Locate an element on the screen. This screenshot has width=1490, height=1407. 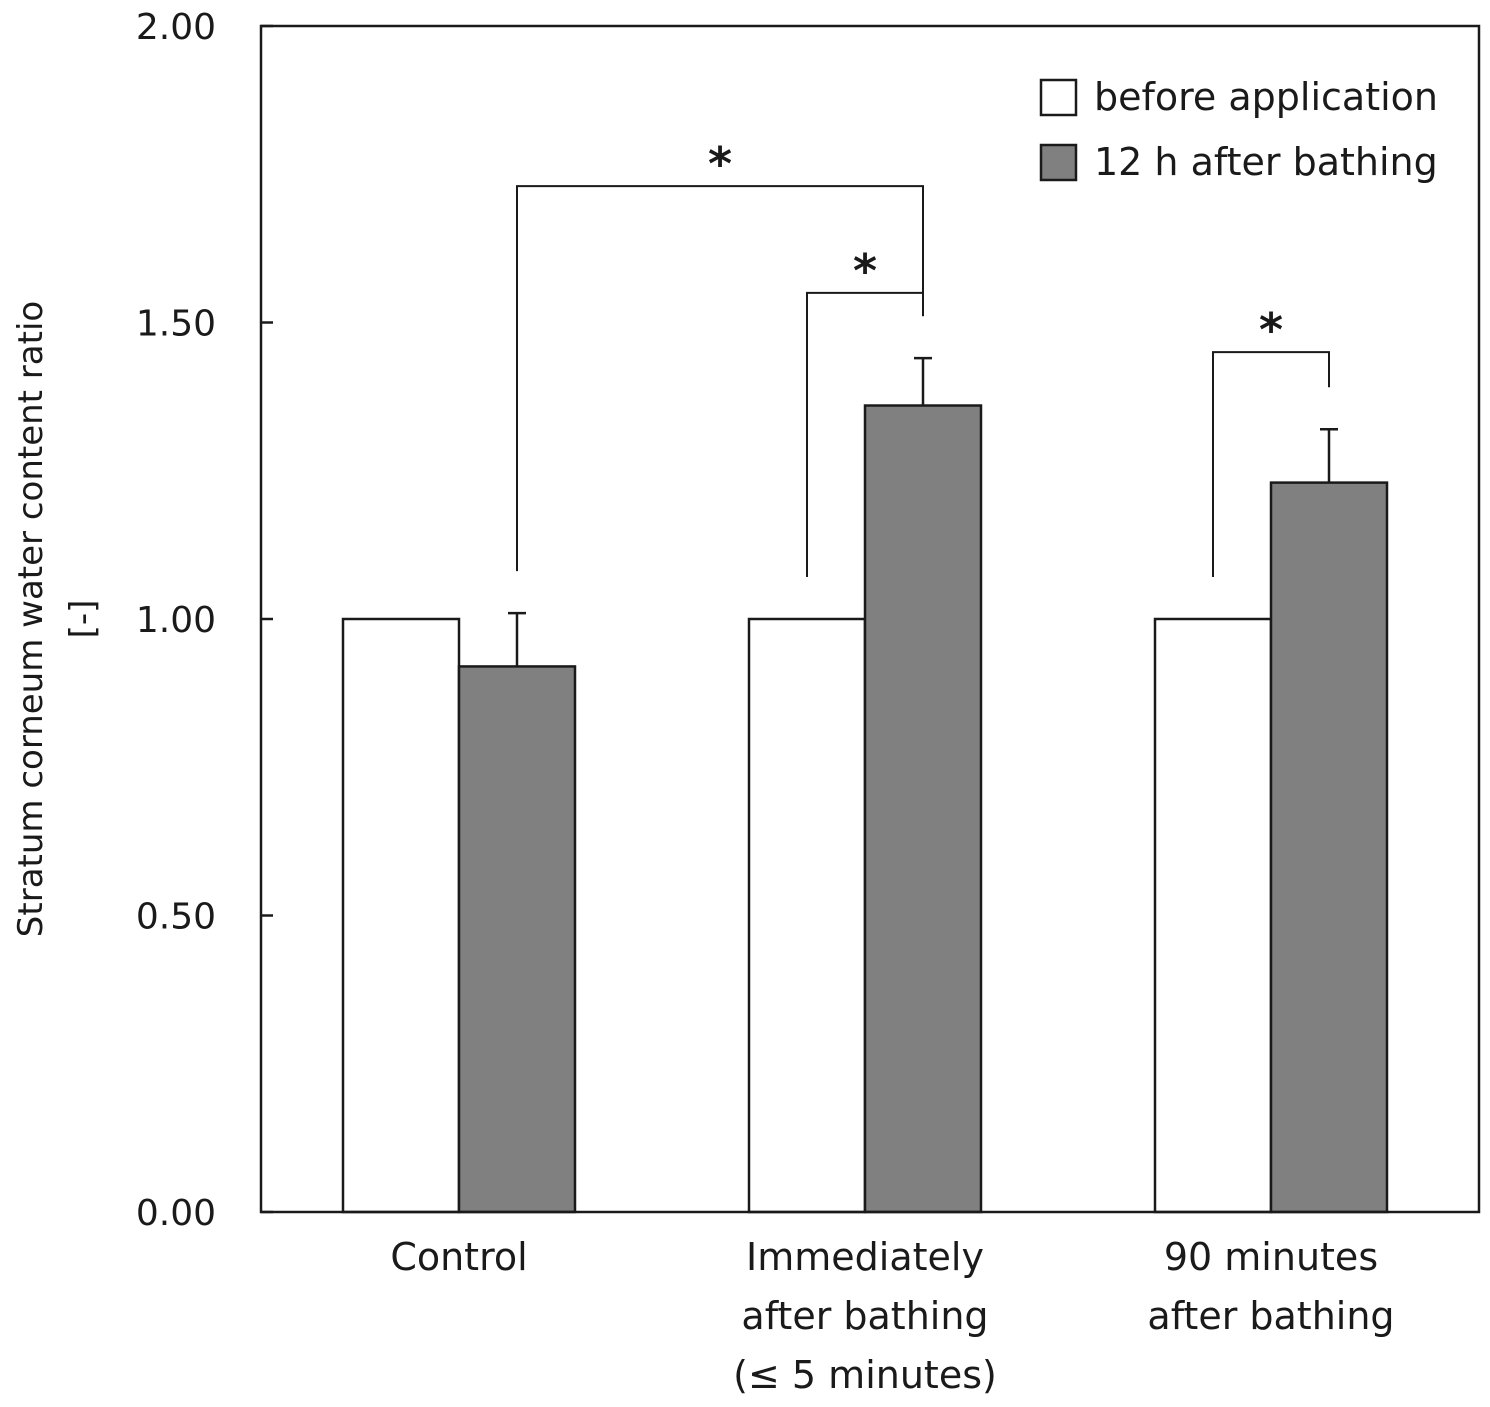
y-tick-label: 1.50 is located at coordinates (176, 324).